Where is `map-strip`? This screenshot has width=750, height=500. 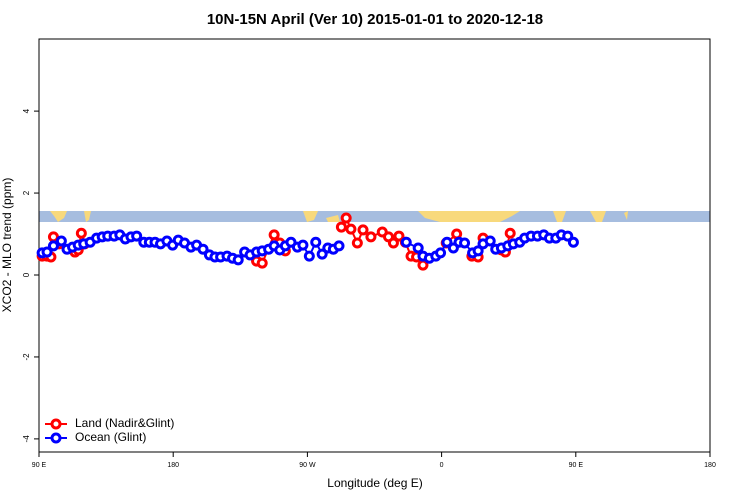 map-strip is located at coordinates (374, 216).